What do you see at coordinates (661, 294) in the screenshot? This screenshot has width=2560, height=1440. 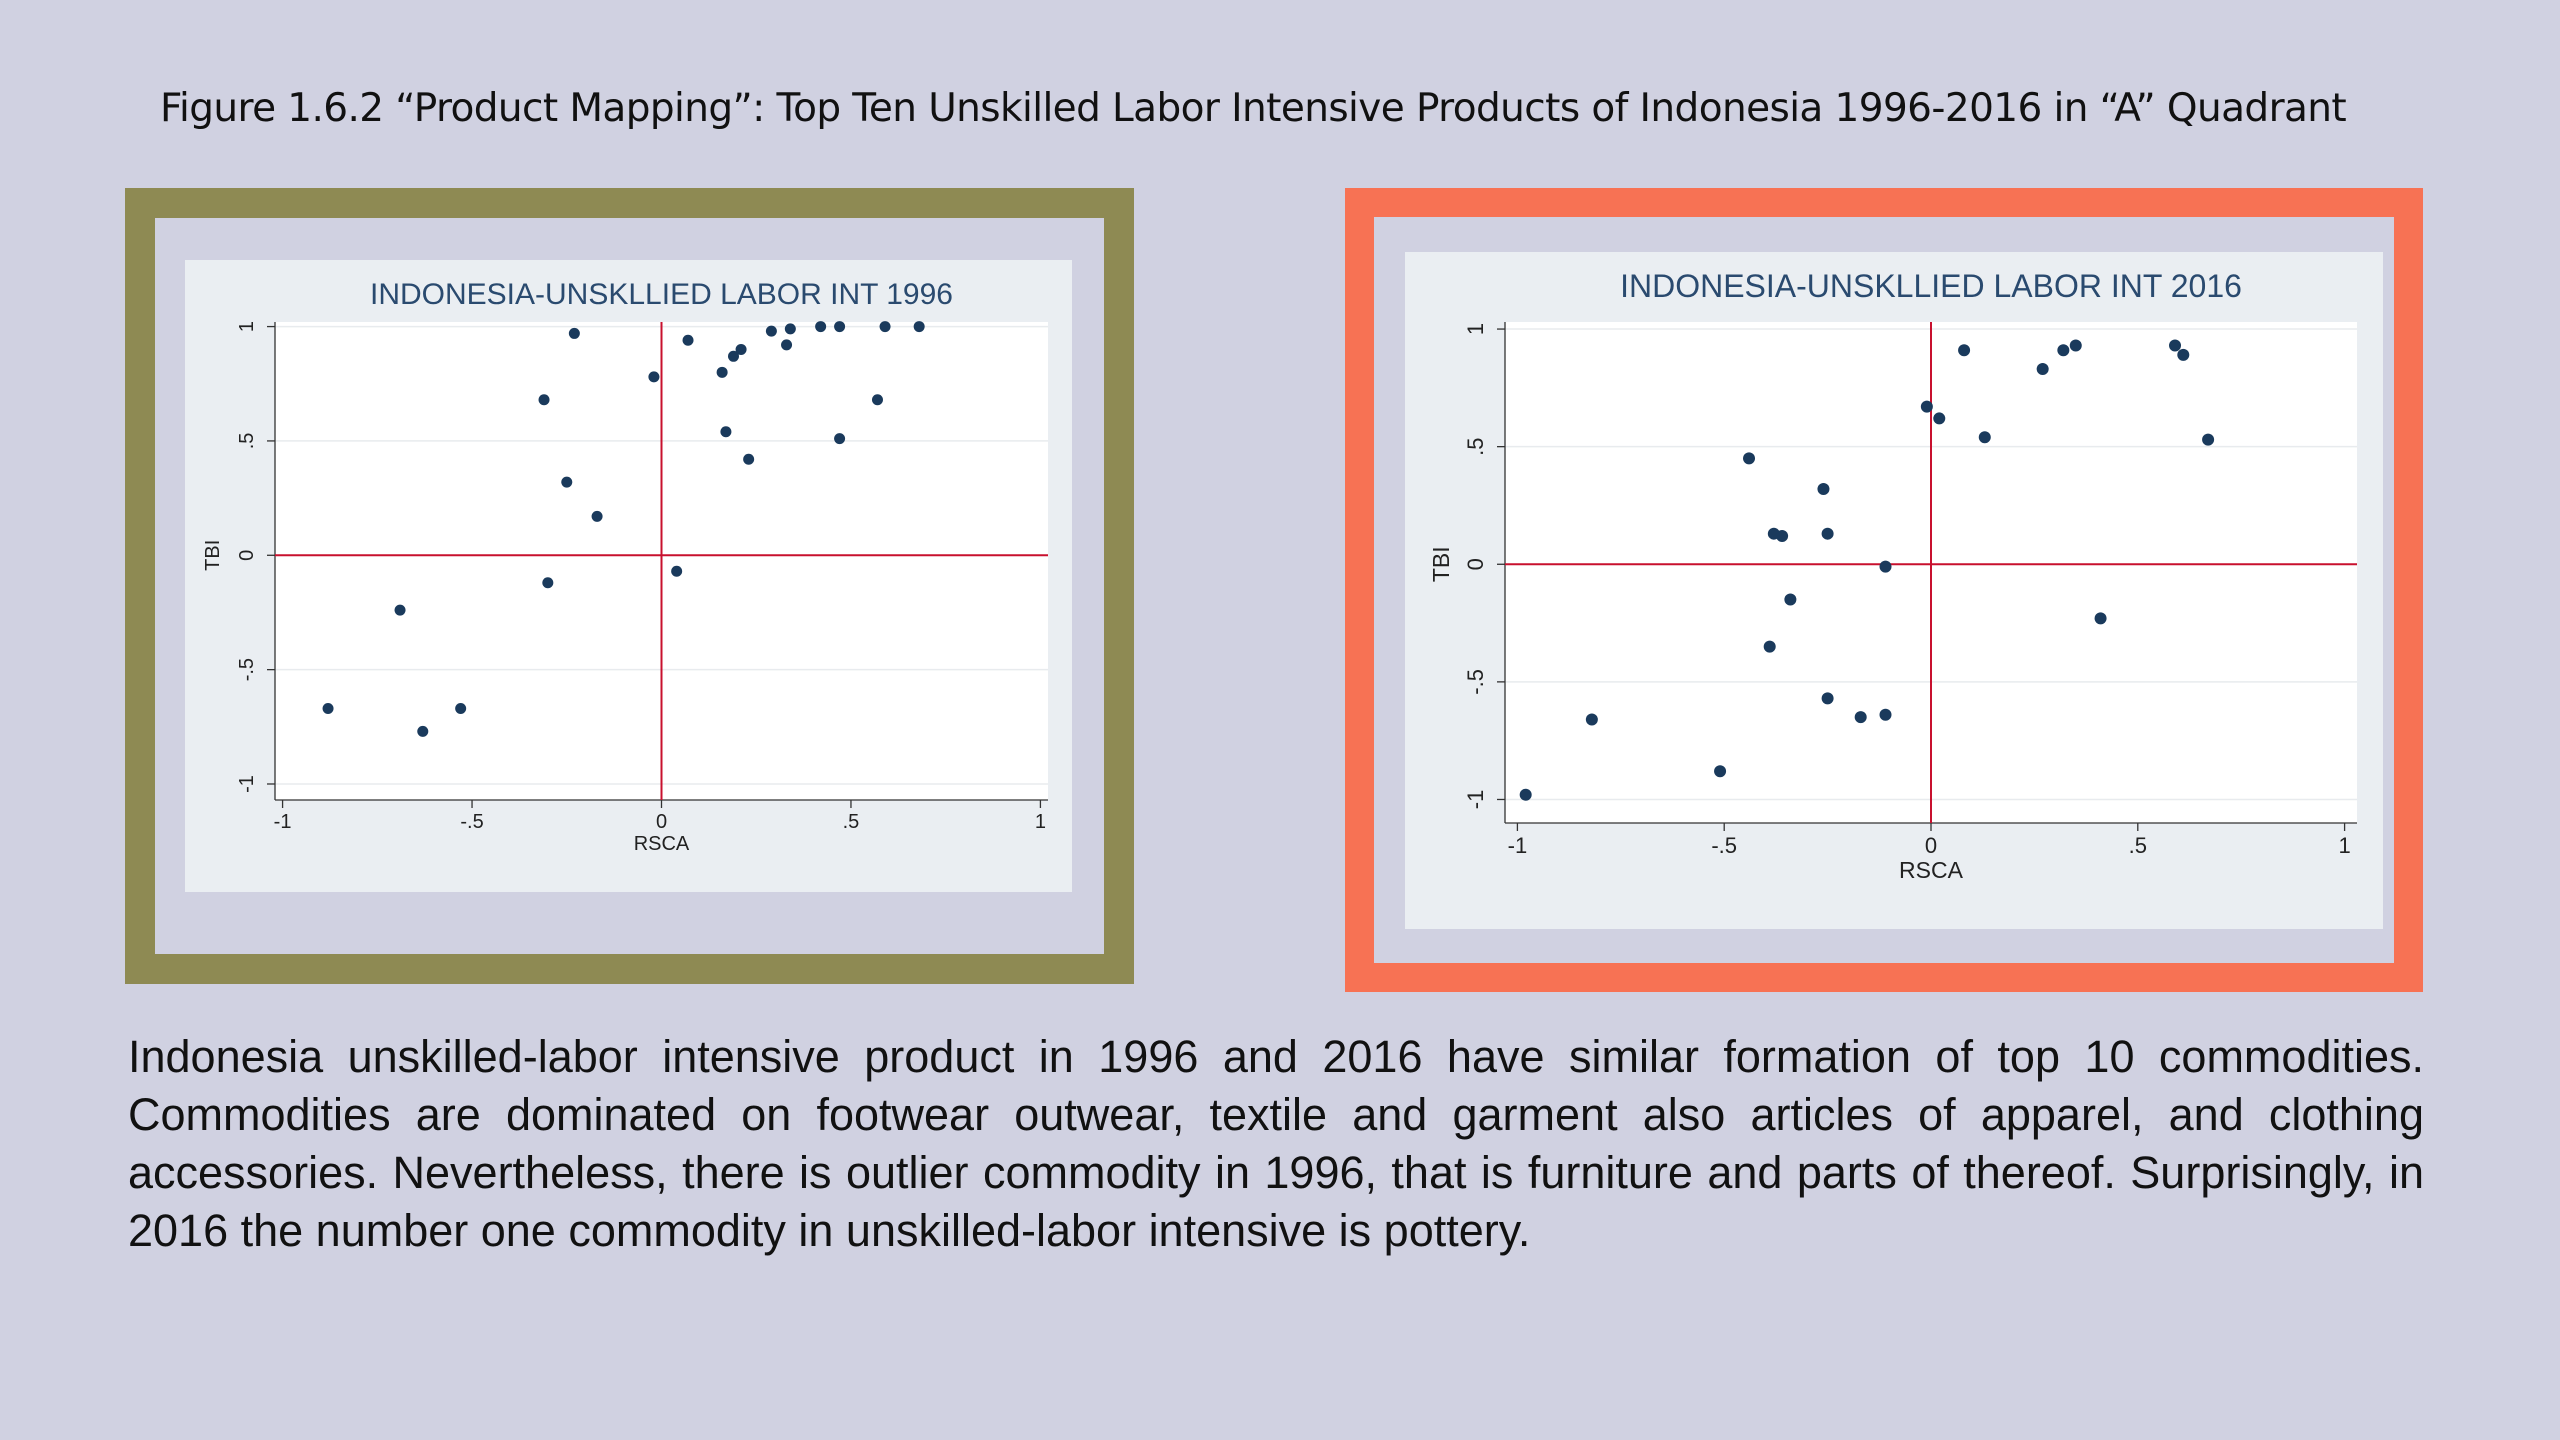 I see `chart-title: INDONESIA-UNSKLLIED LABOR INT 1996` at bounding box center [661, 294].